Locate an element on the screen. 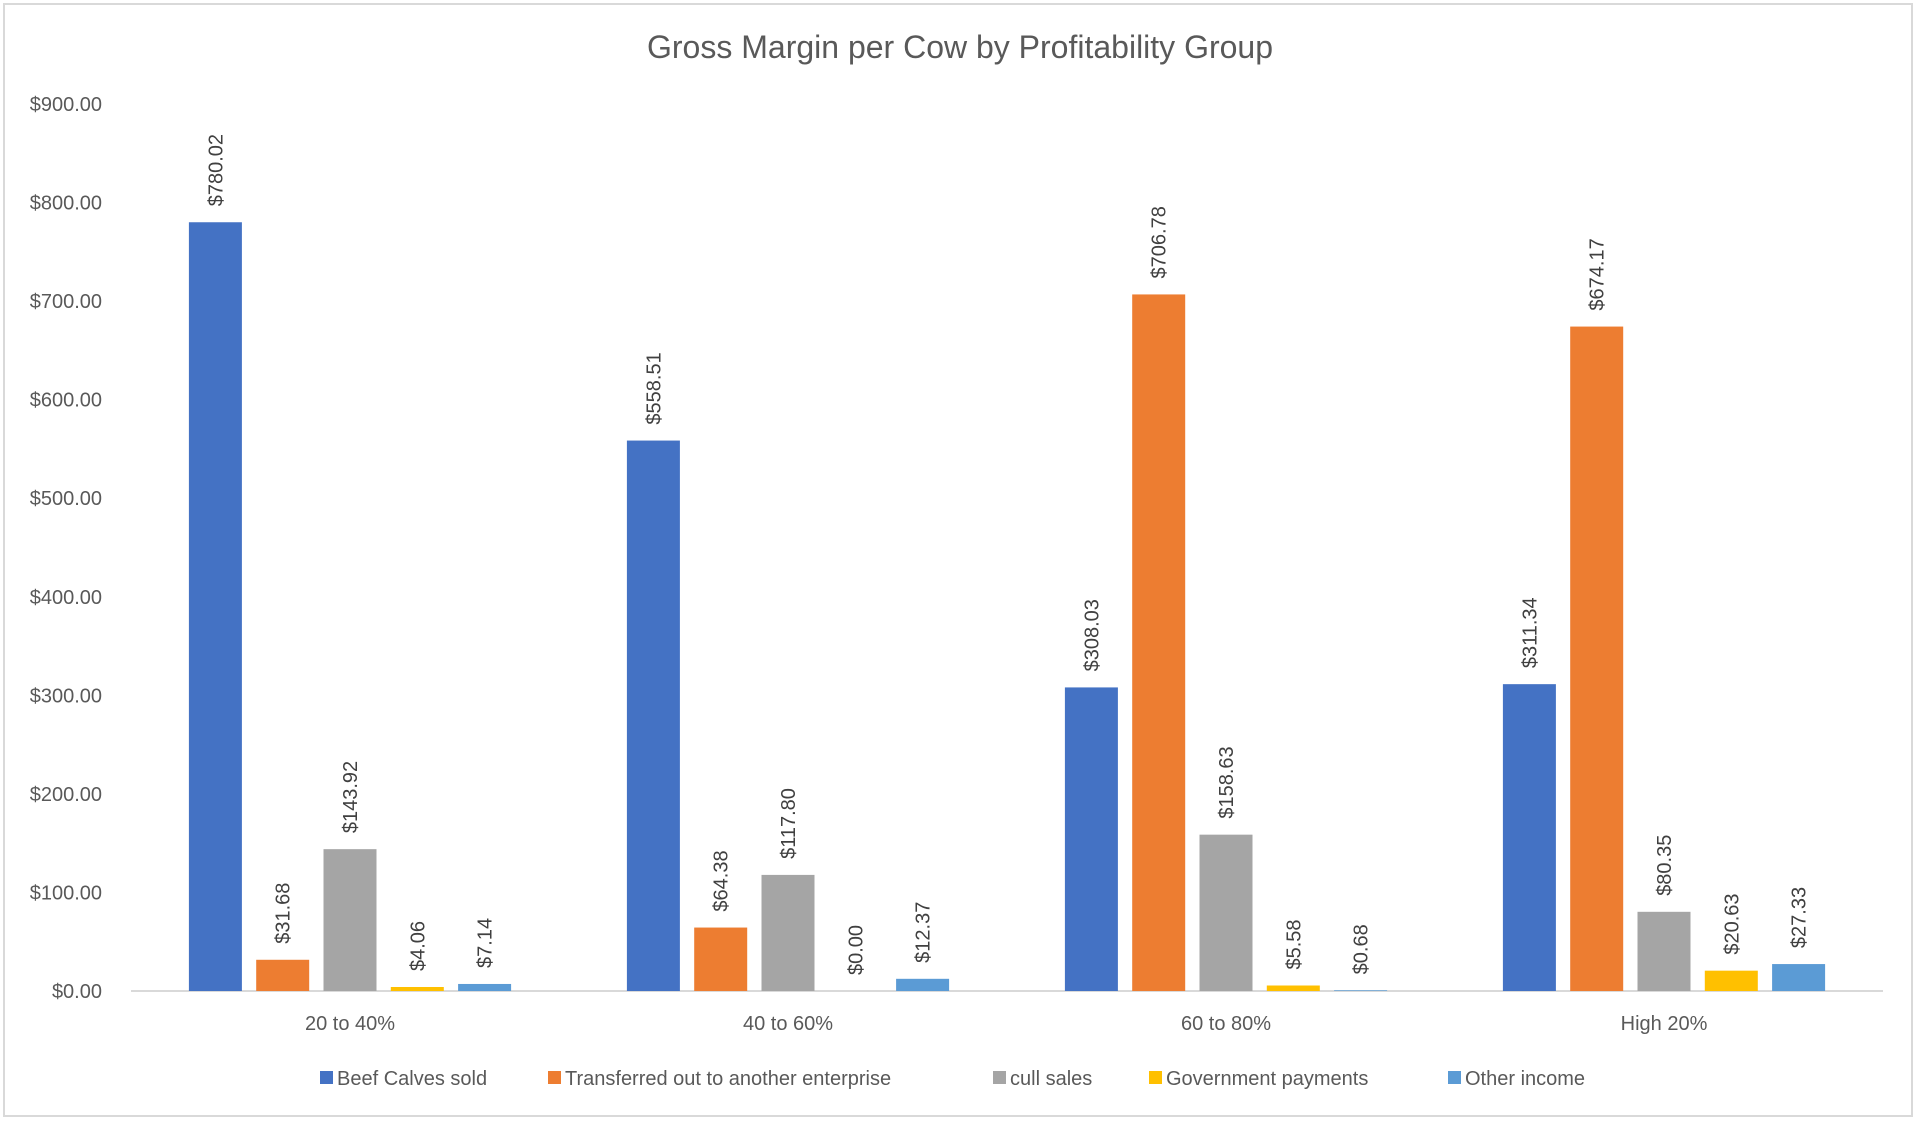  y-tick-label: $900.00 is located at coordinates (66, 105).